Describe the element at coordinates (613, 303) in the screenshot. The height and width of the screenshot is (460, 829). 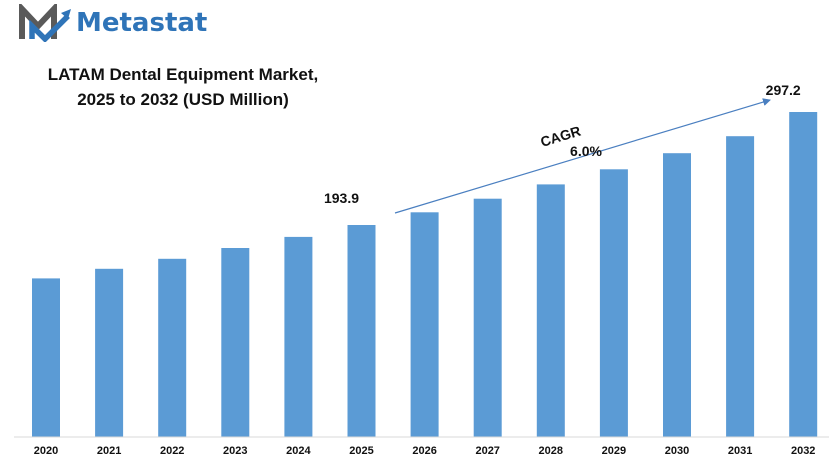
I see `bar-2029` at that location.